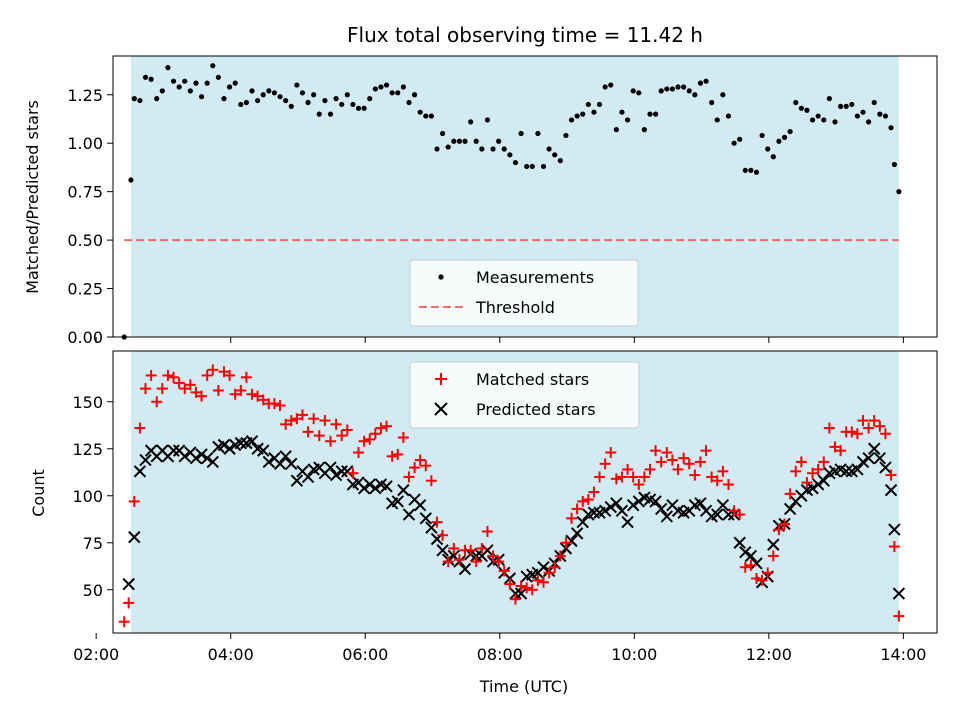  What do you see at coordinates (93, 590) in the screenshot?
I see `bottom-y-tick-label: 50` at bounding box center [93, 590].